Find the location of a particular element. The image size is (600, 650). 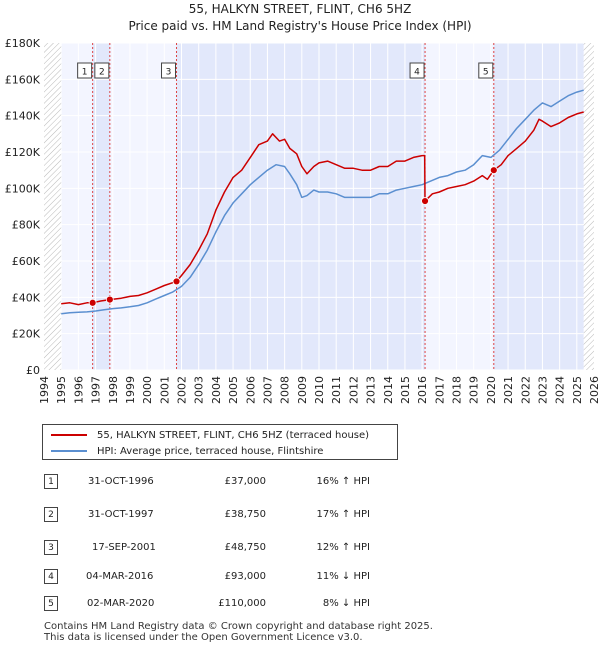

x-tick-label: 2024 is located at coordinates (560, 390).